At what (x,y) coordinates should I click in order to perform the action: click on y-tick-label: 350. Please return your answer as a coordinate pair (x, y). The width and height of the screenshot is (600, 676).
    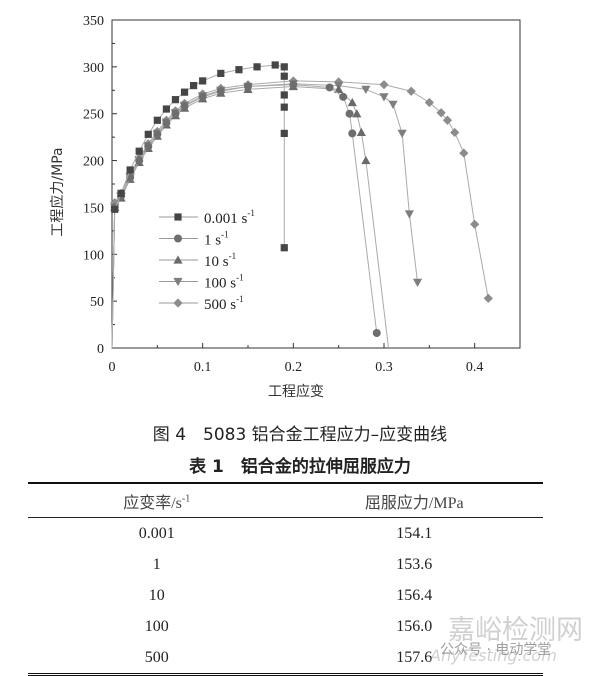
    Looking at the image, I should click on (93, 21).